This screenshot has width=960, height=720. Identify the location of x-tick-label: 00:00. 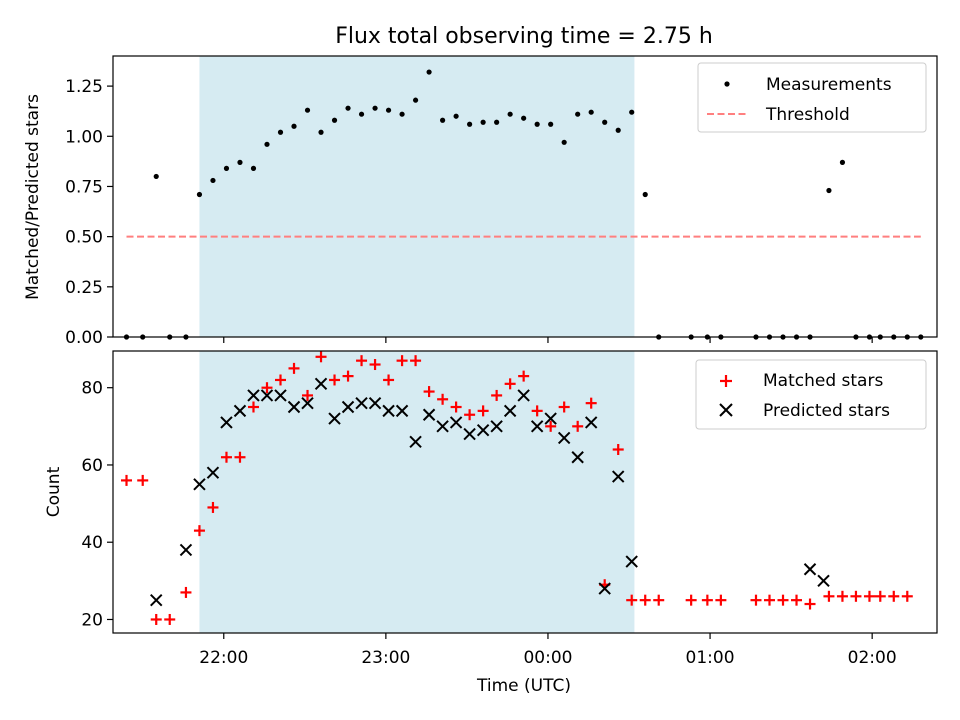
(547, 658).